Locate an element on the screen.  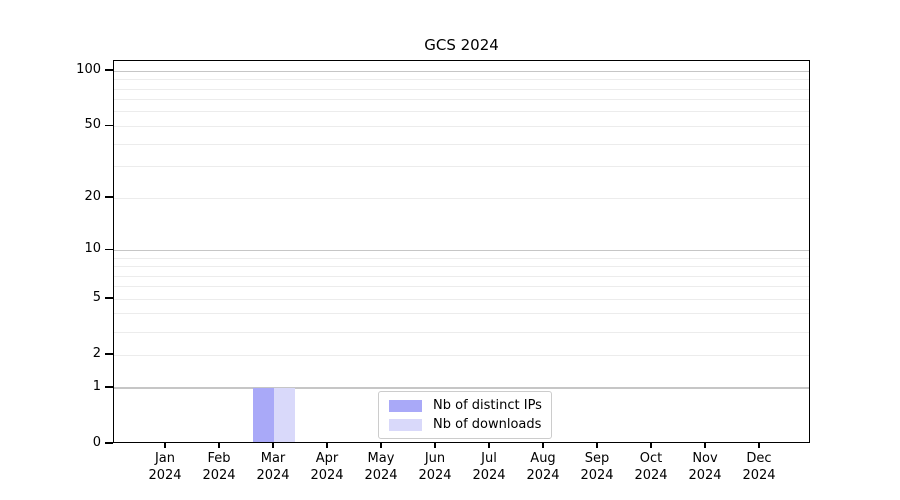
x-tick-label: Apr 2024 is located at coordinates (327, 467).